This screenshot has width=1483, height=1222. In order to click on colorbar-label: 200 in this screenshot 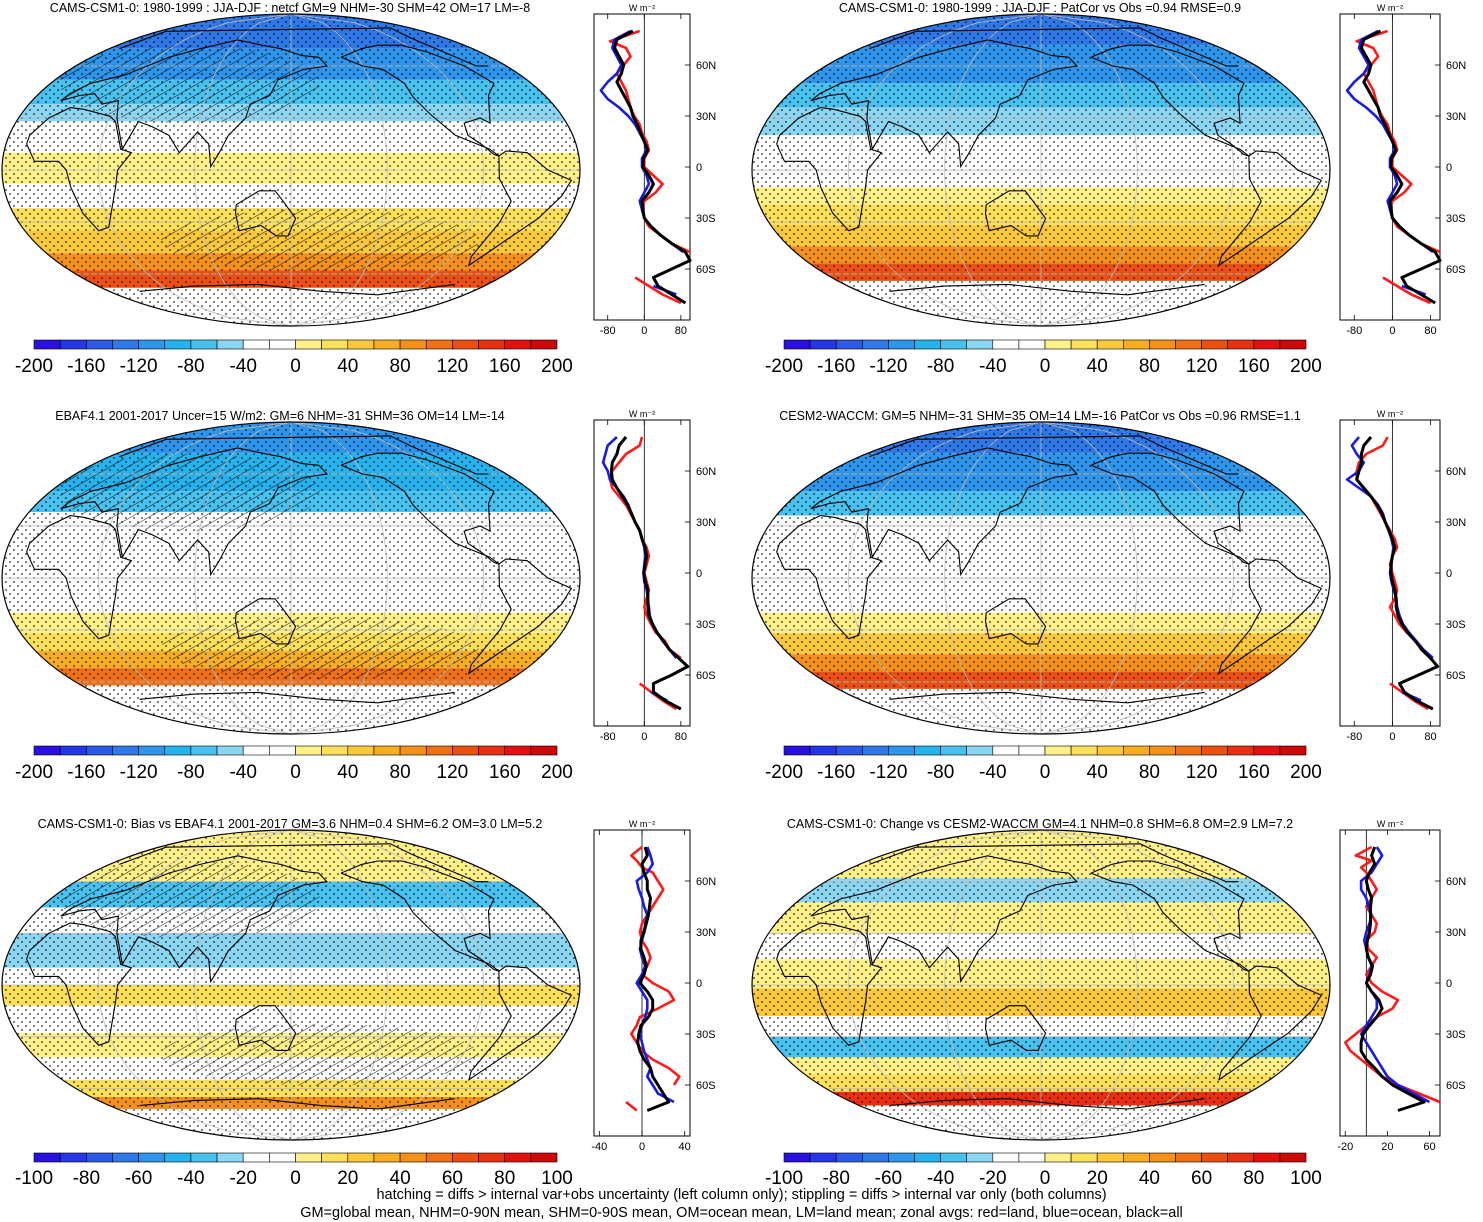, I will do `click(1306, 772)`.